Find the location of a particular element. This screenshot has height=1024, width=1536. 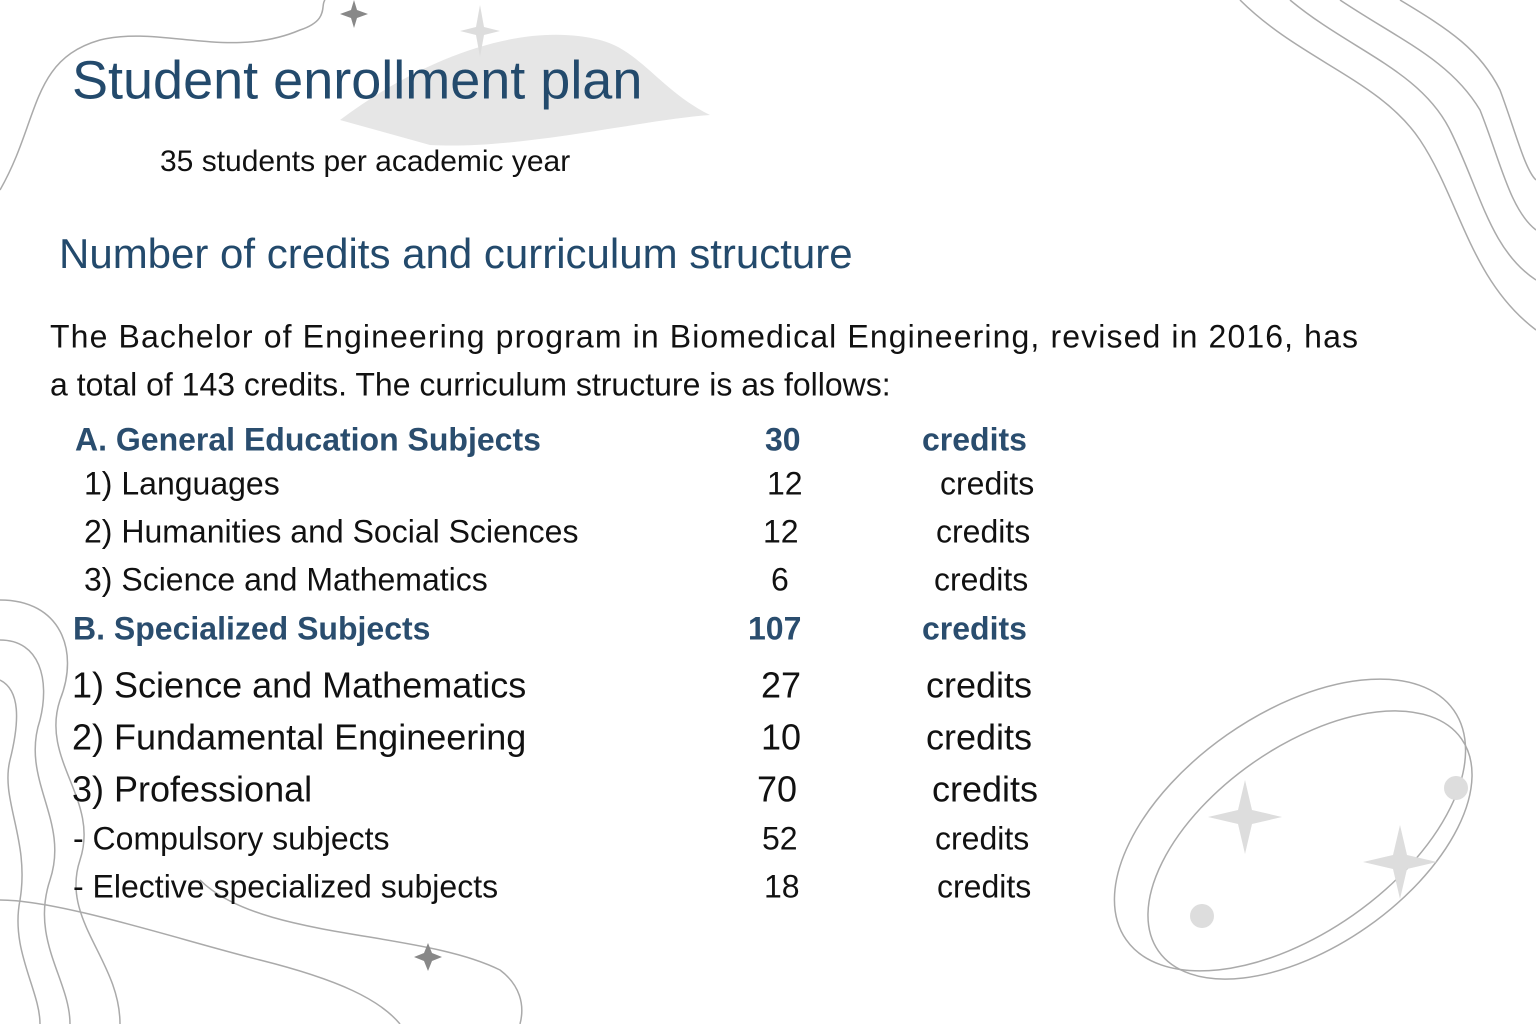

row-credits: 30 is located at coordinates (783, 439).